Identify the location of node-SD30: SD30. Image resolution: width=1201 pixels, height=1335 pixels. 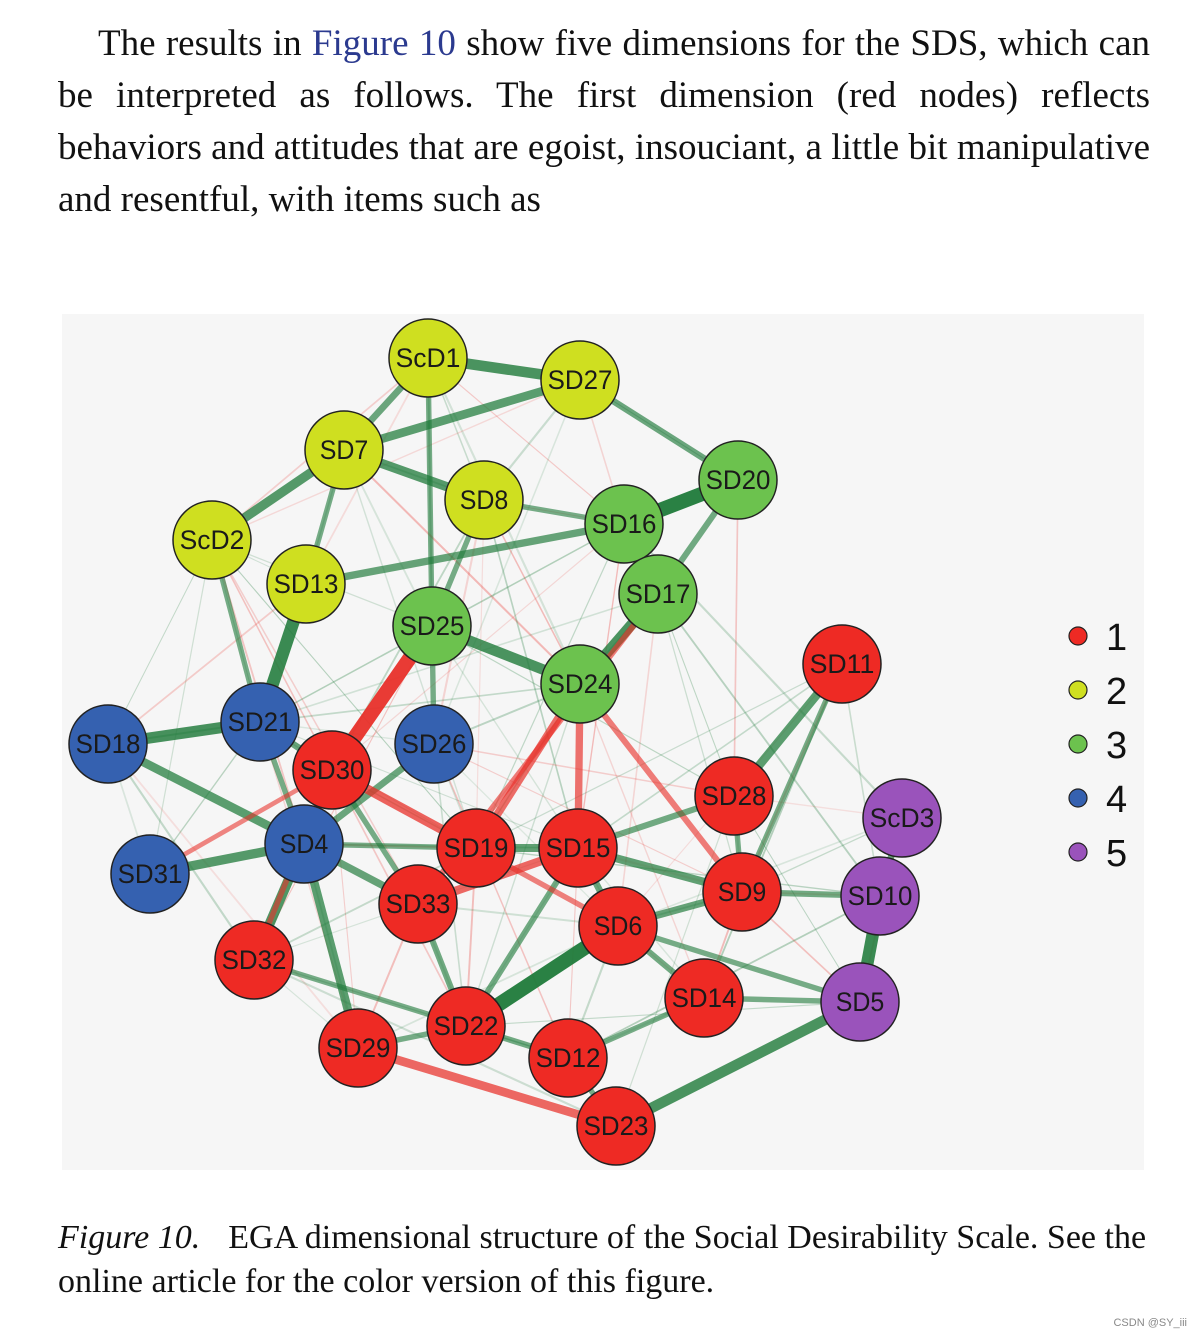
(332, 770).